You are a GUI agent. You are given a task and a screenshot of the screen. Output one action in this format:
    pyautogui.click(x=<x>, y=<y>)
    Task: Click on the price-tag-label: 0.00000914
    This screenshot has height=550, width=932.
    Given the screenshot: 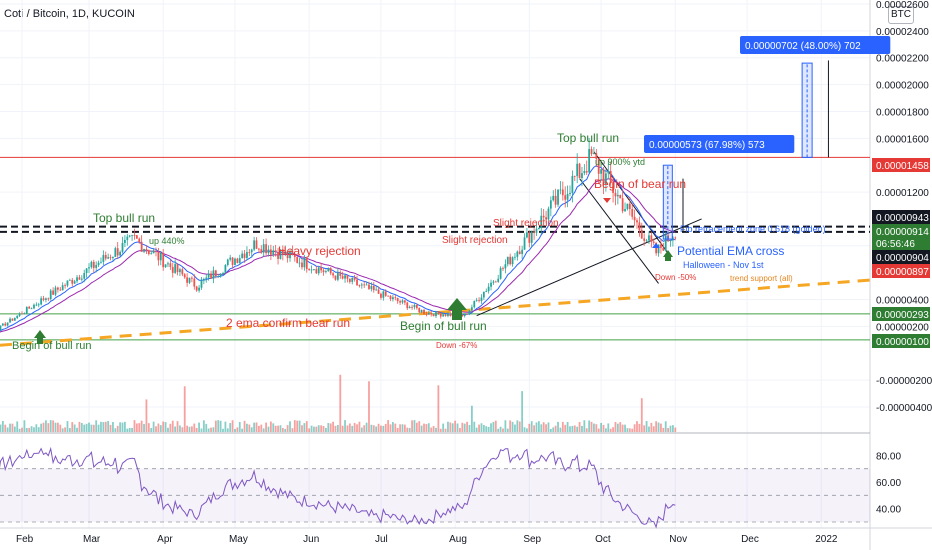 What is the action you would take?
    pyautogui.click(x=902, y=232)
    